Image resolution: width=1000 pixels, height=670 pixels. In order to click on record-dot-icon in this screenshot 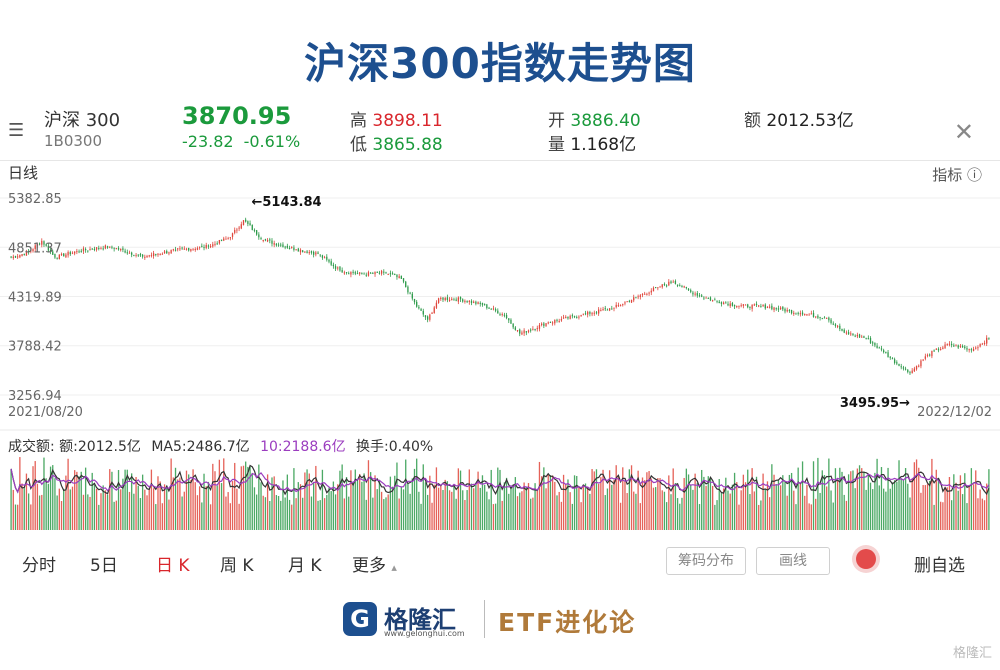, I will do `click(866, 559)`.